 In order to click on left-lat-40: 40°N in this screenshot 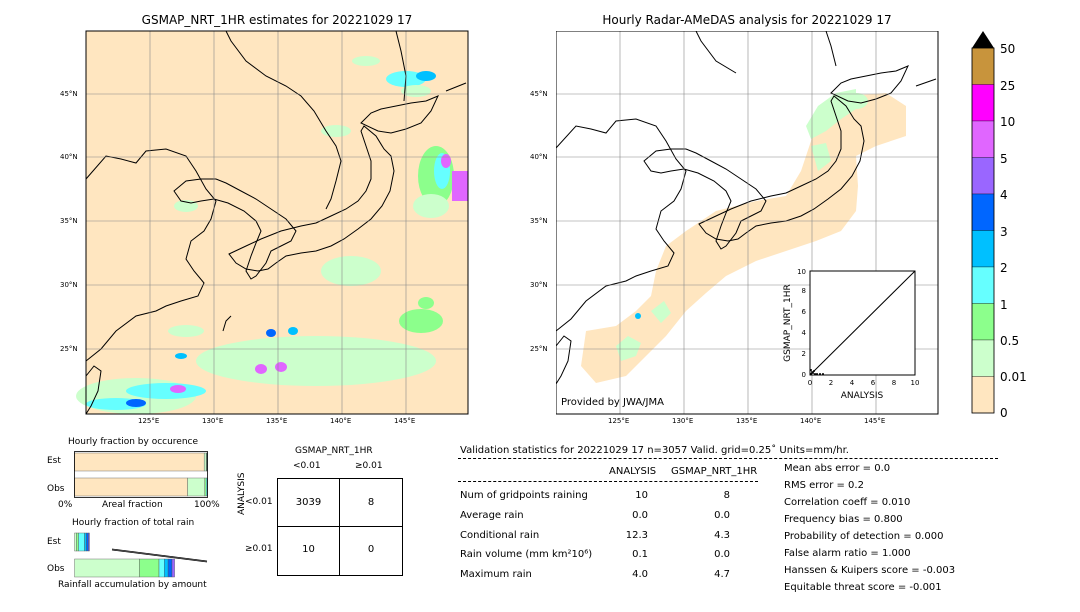, I will do `click(69, 157)`.